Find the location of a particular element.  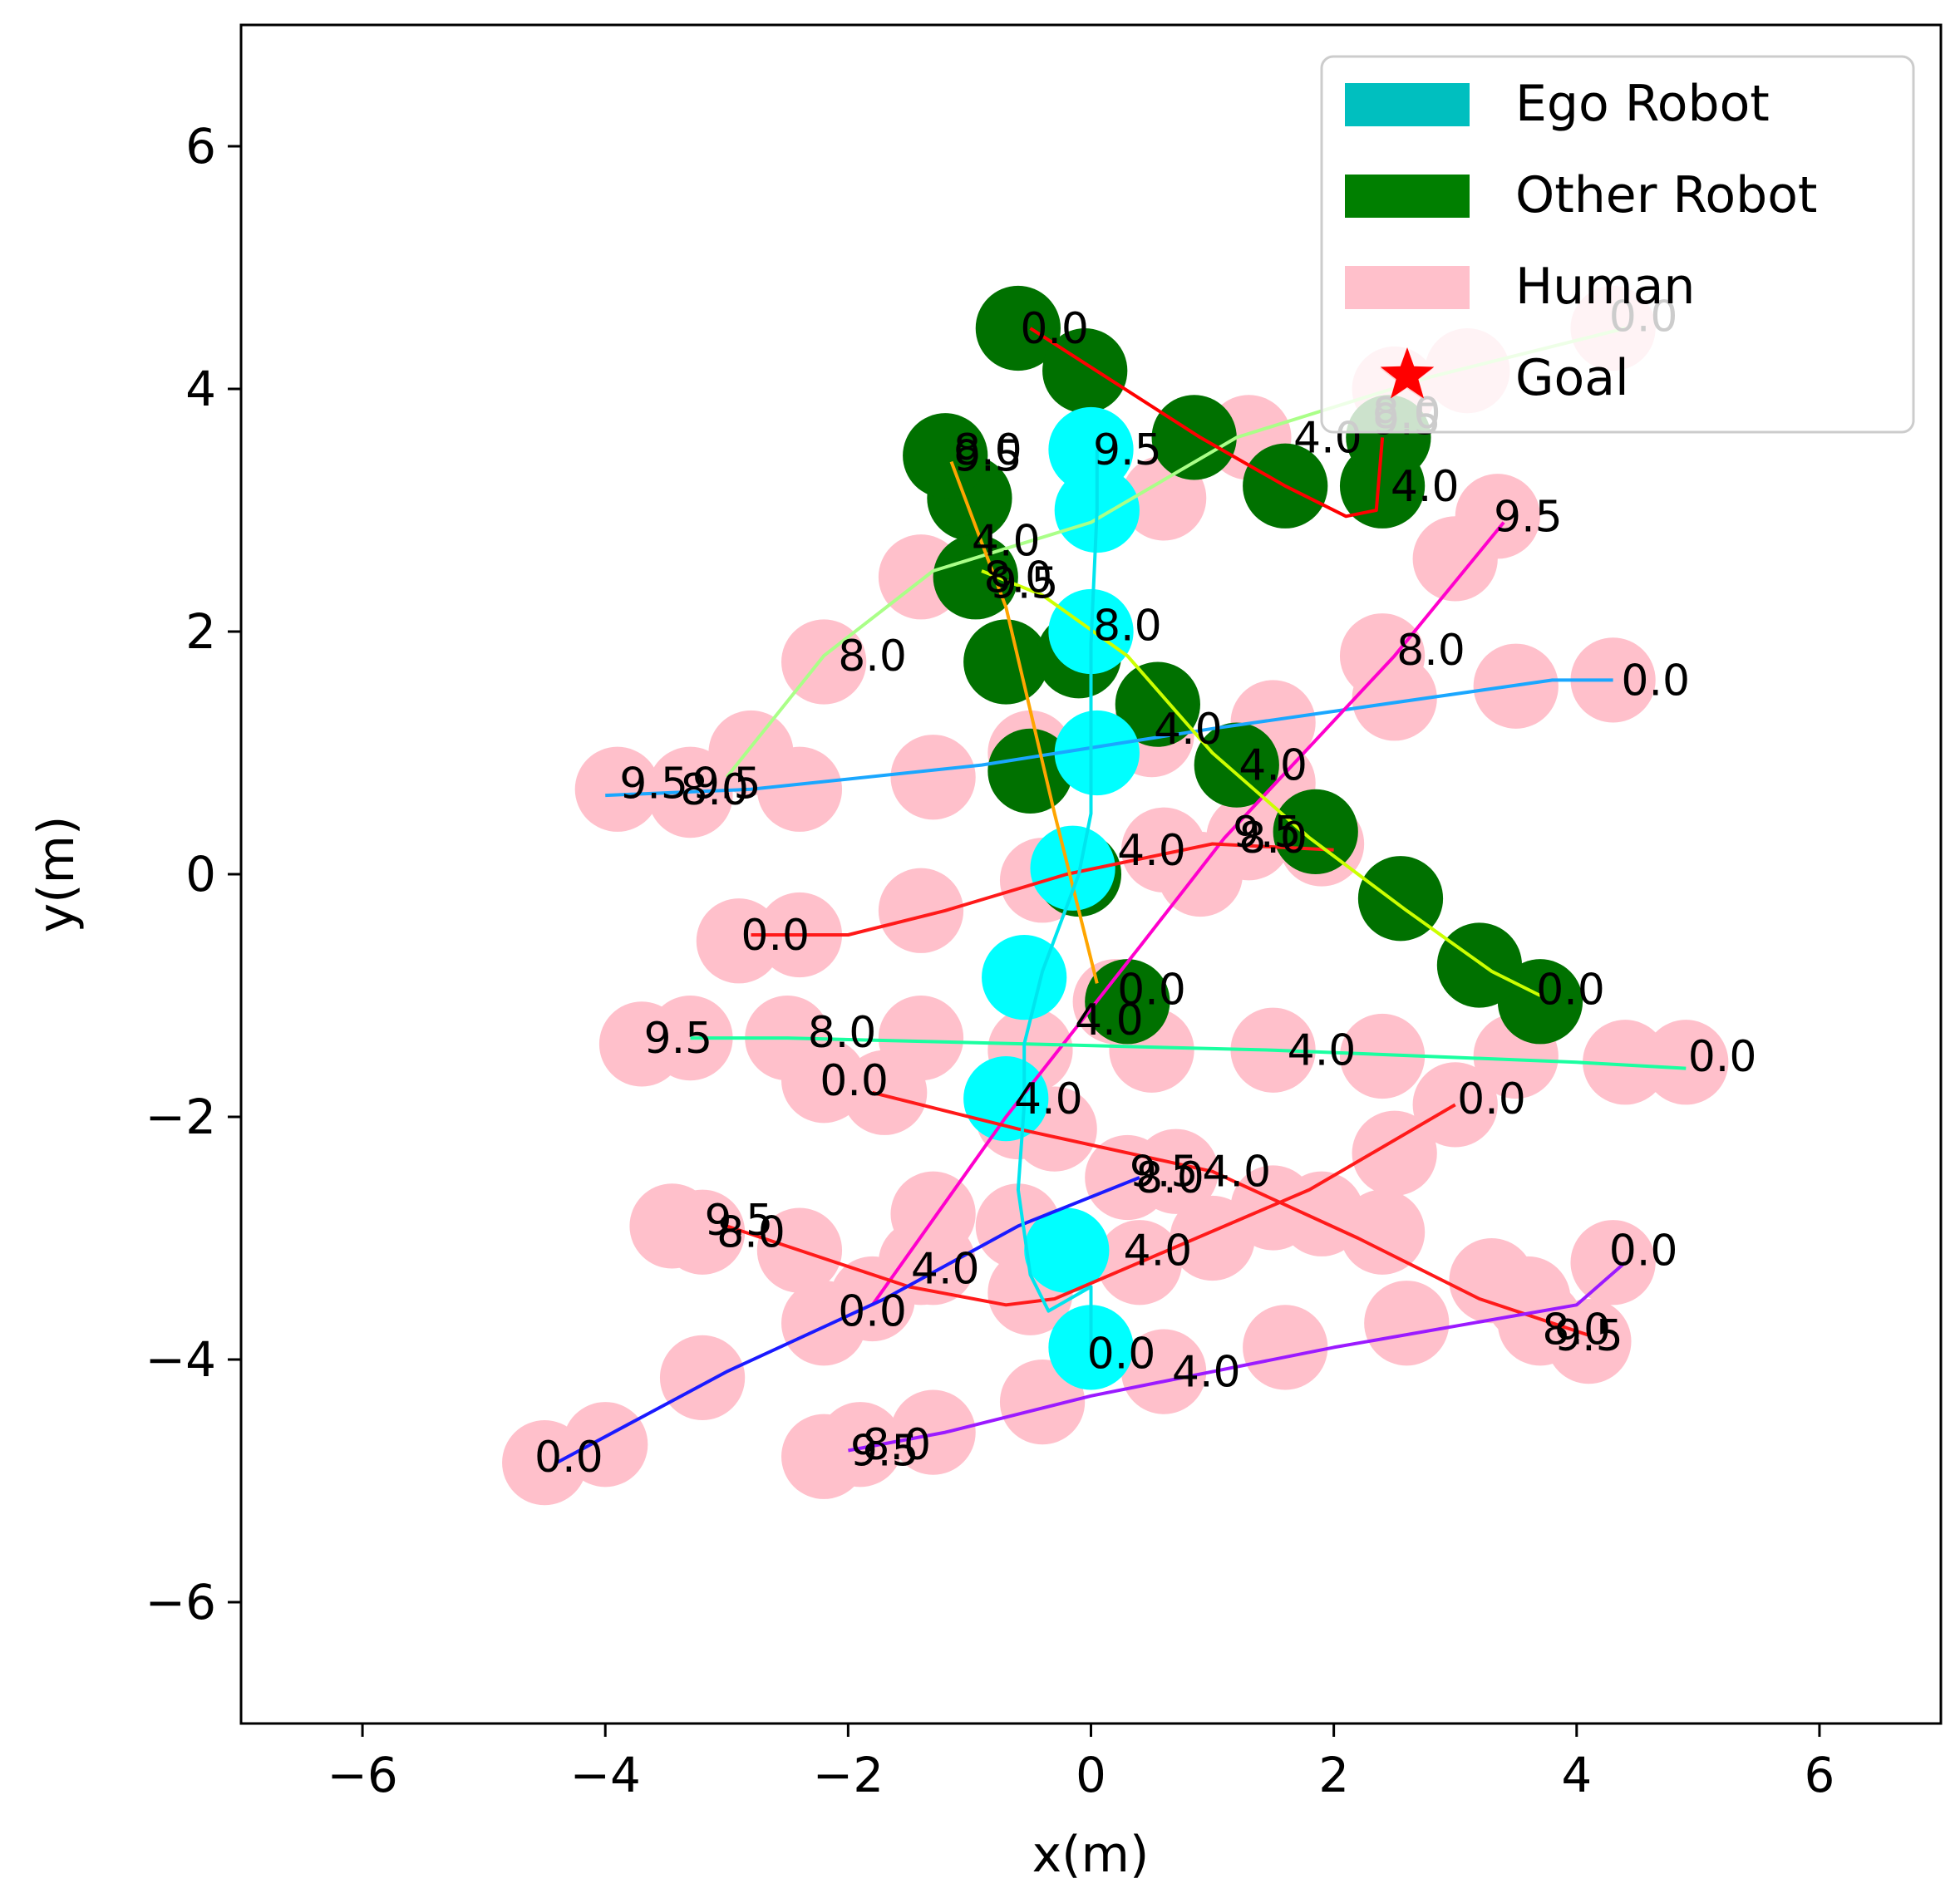

other-robot-2-time-label: 0.0 is located at coordinates (1151, 990).